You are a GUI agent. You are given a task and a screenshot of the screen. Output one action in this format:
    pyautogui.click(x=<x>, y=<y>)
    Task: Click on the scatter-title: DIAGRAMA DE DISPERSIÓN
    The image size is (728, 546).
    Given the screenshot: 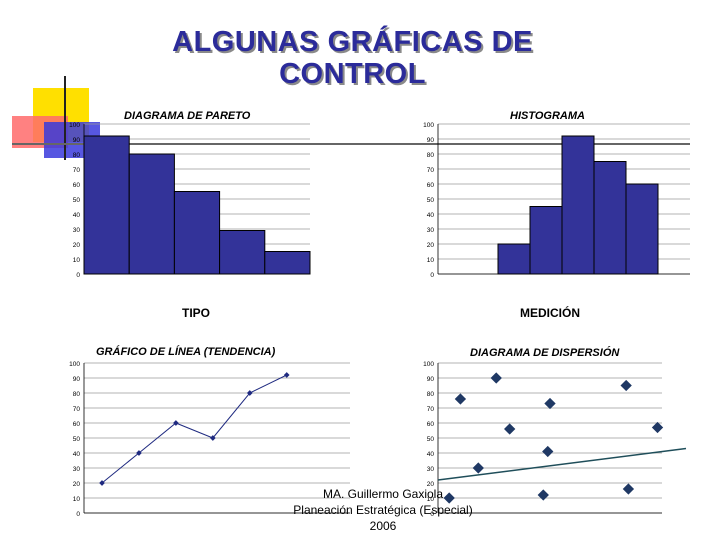 What is the action you would take?
    pyautogui.click(x=545, y=353)
    